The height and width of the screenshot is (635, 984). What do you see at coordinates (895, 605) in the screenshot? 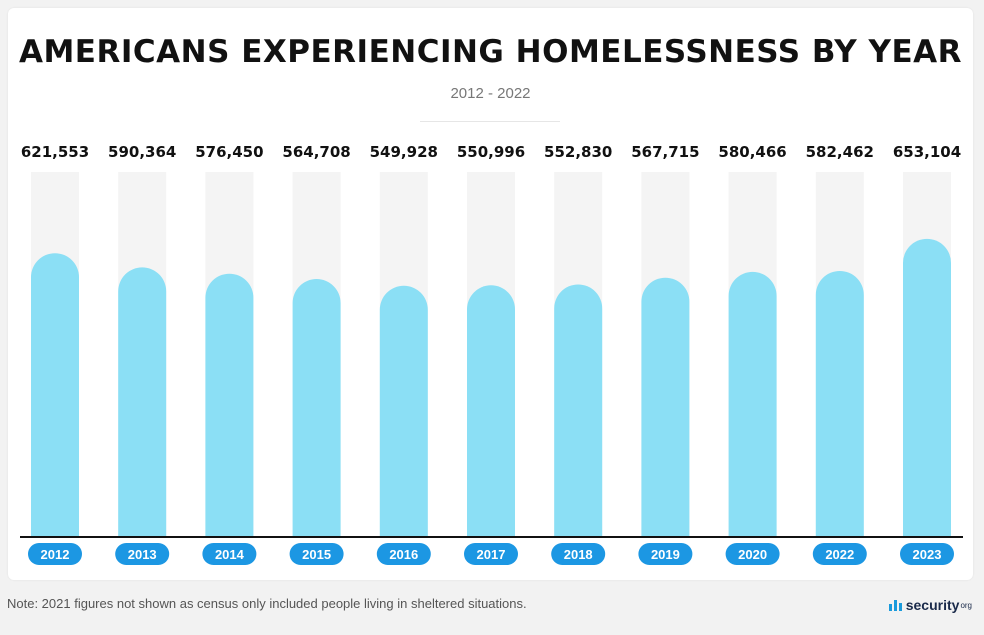
I see `logo-bars-icon` at bounding box center [895, 605].